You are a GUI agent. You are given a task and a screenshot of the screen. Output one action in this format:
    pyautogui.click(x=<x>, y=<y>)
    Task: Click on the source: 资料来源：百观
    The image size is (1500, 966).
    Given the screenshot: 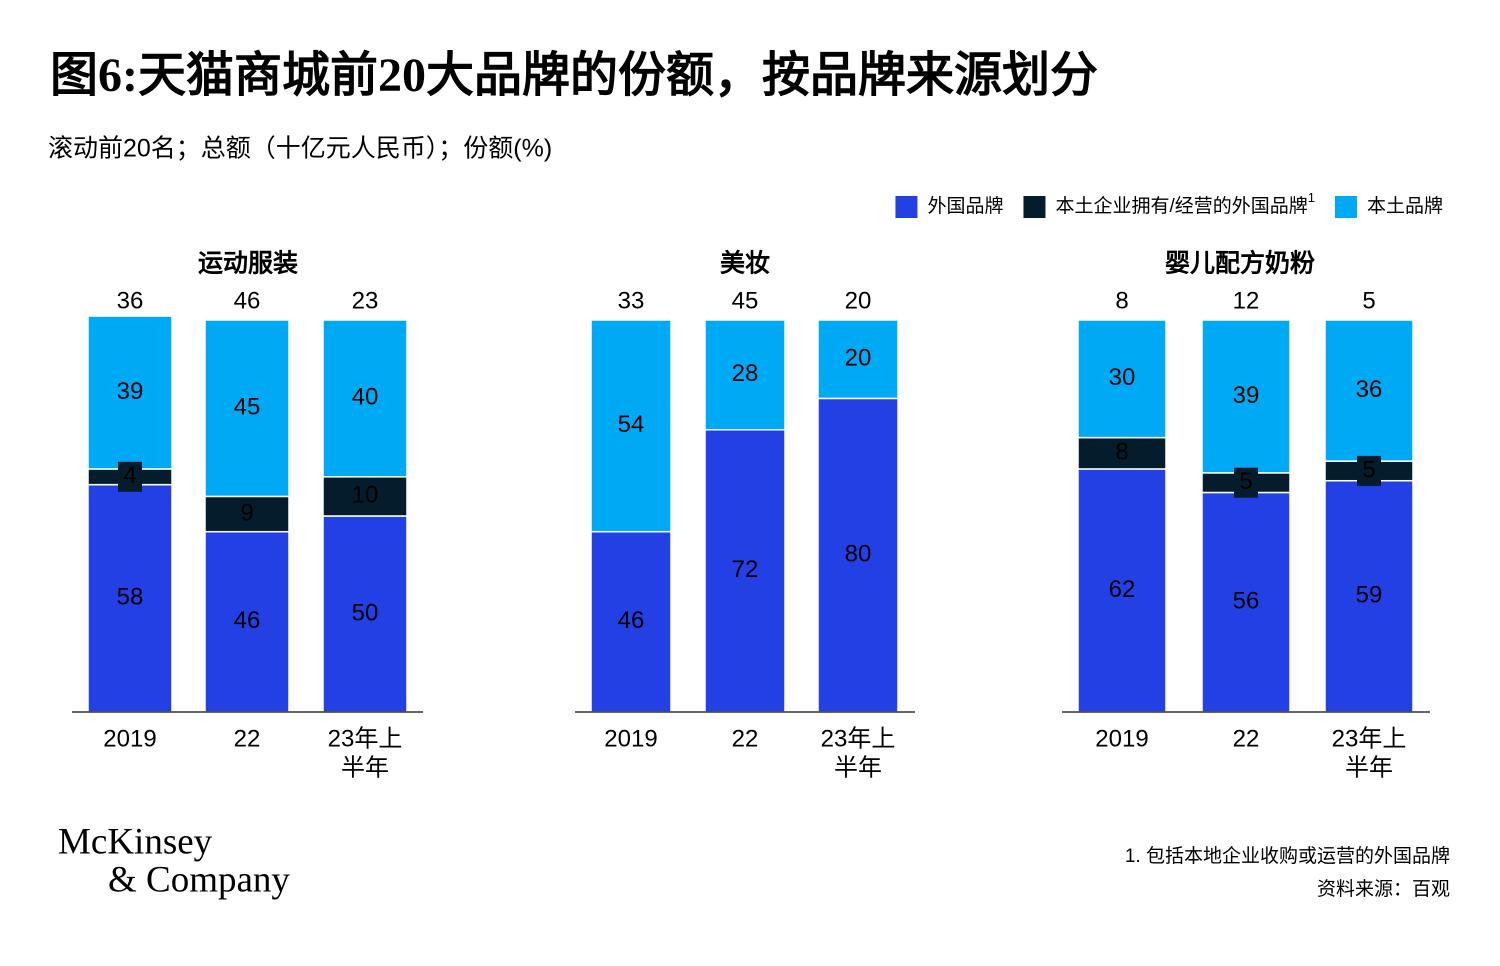 What is the action you would take?
    pyautogui.click(x=1383, y=889)
    